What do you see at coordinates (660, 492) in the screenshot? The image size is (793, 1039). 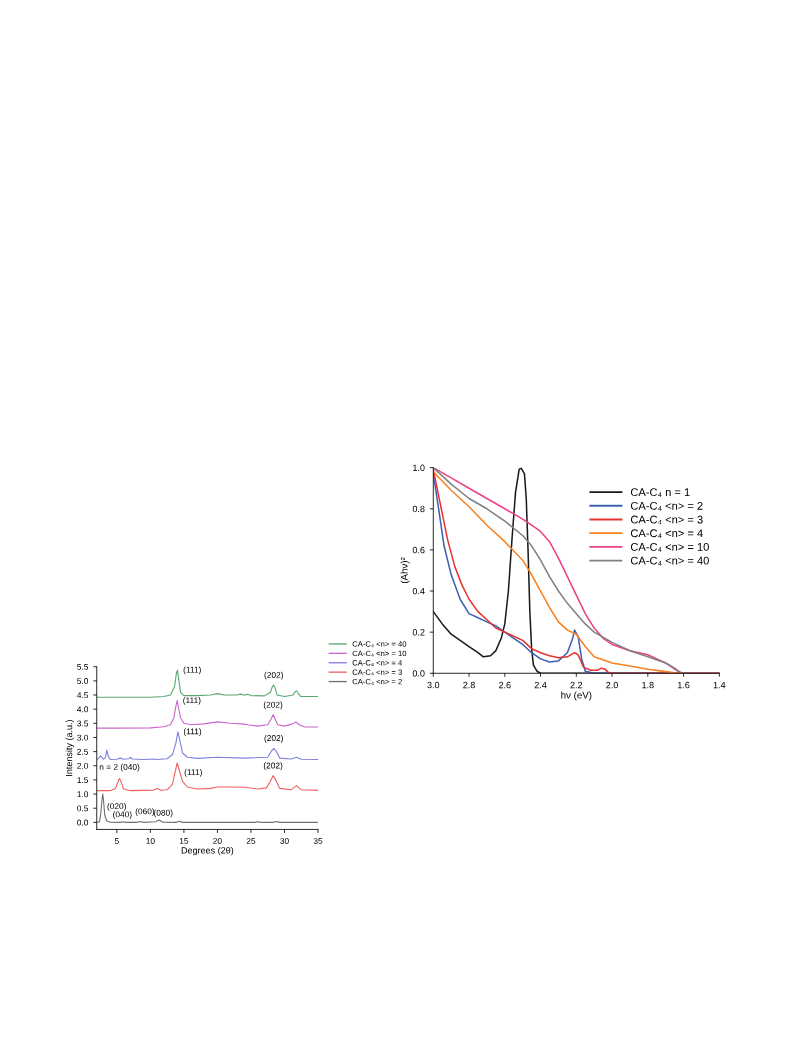 I see `legend-label: CA-C₄ n = 1` at bounding box center [660, 492].